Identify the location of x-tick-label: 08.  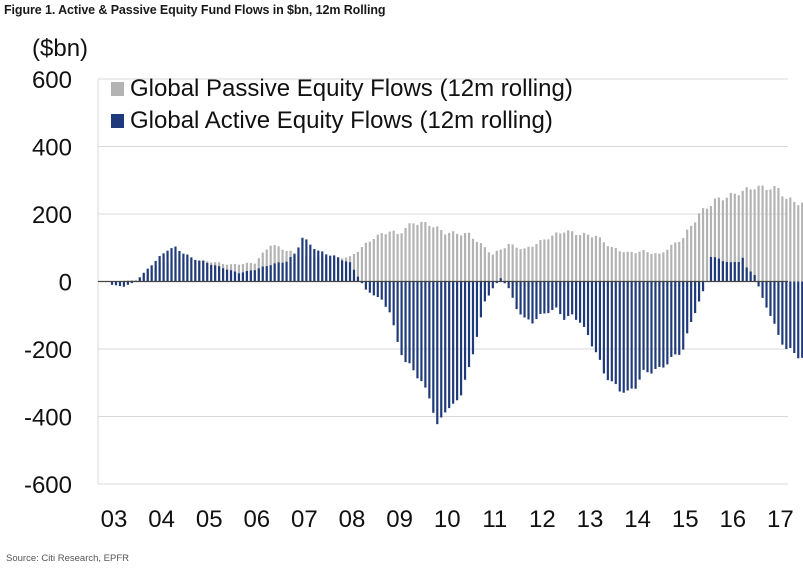
(352, 519).